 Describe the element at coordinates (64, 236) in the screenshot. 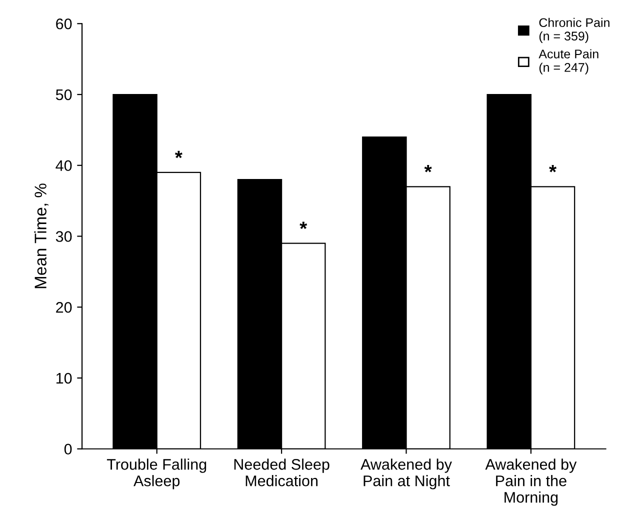

I see `y-tick-label: 30` at that location.